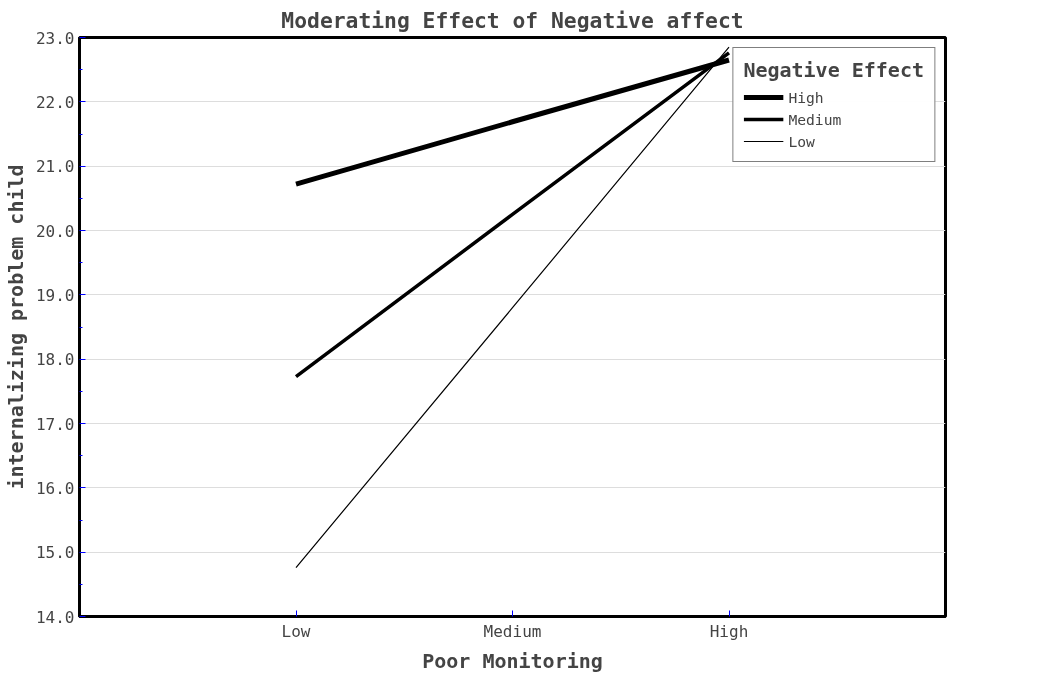 The image size is (1061, 681). What do you see at coordinates (729, 631) in the screenshot?
I see `x-tick-label: High` at bounding box center [729, 631].